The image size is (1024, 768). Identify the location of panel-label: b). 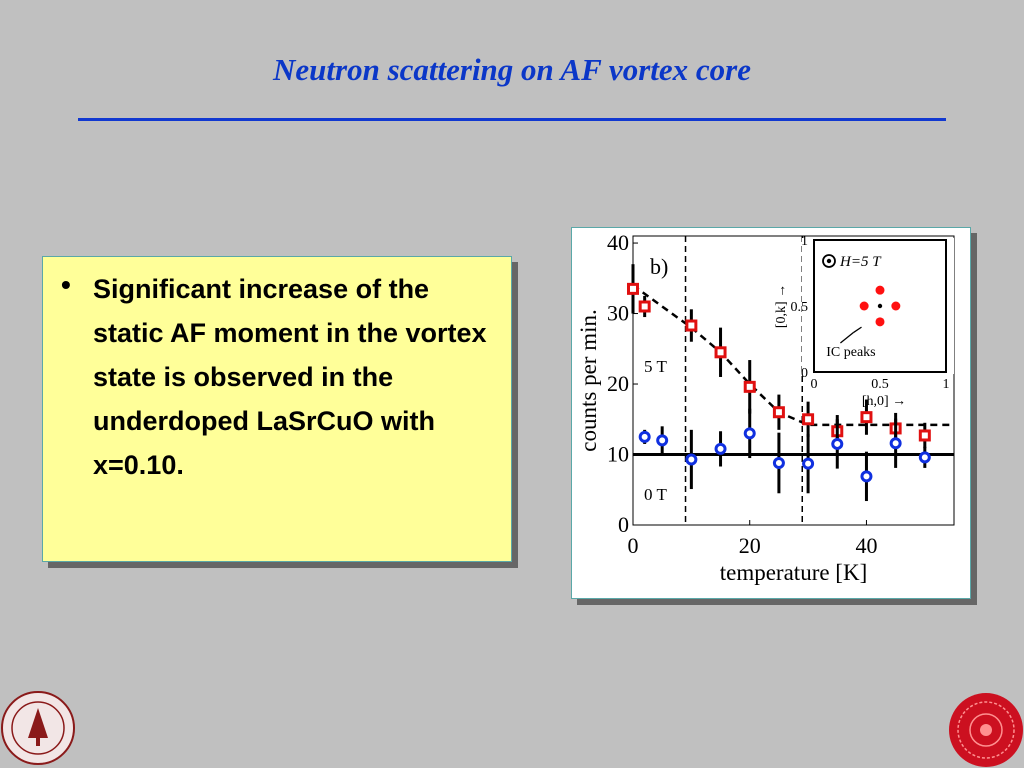
(659, 266).